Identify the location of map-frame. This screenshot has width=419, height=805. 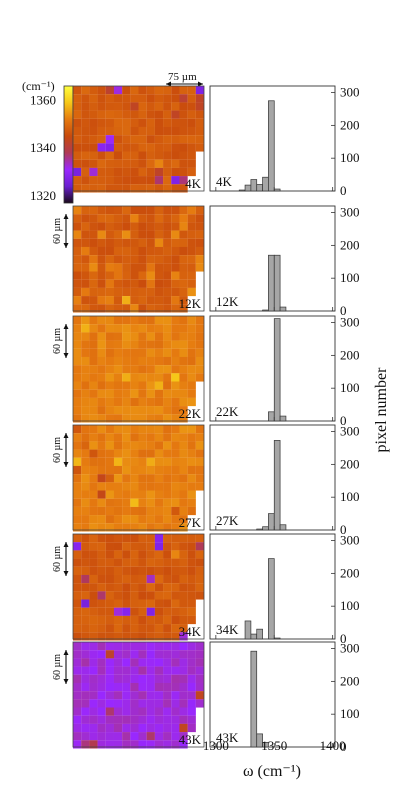
(138, 368).